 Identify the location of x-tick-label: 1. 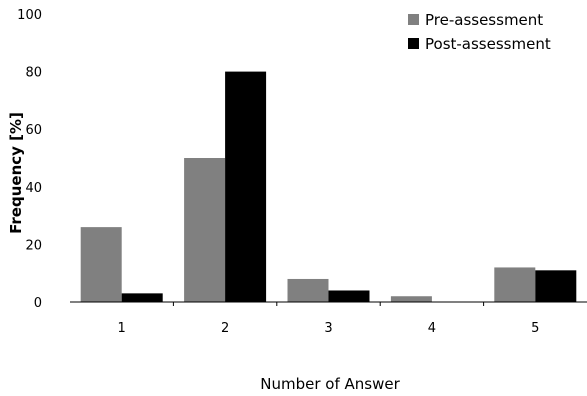
(122, 328).